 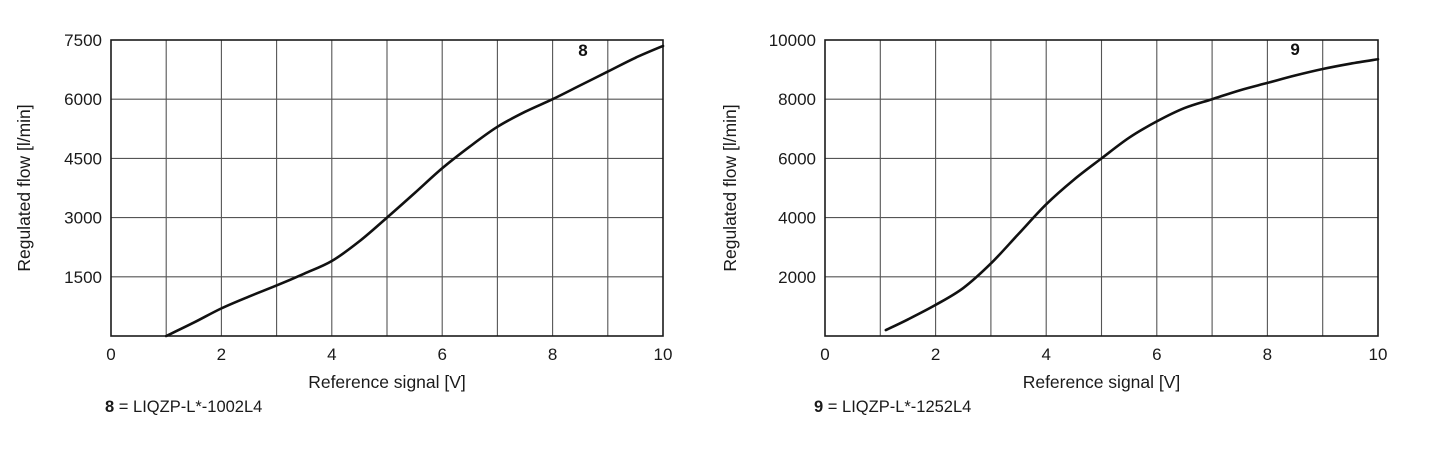 What do you see at coordinates (83, 40) in the screenshot?
I see `y-tick-label: 7500` at bounding box center [83, 40].